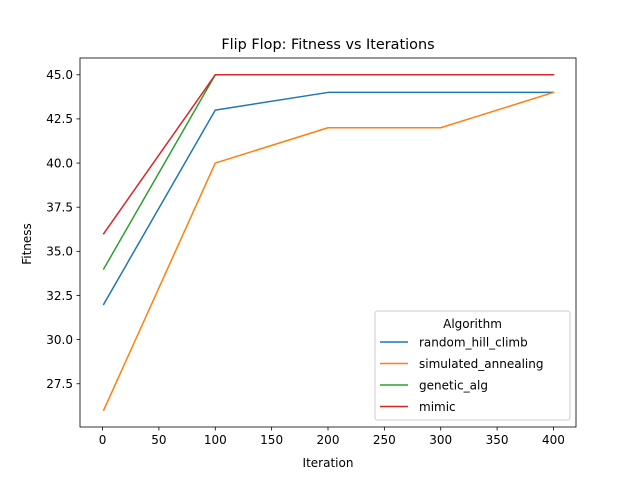 The image size is (640, 480). I want to click on legend-label-genetic_alg: genetic_alg, so click(453, 385).